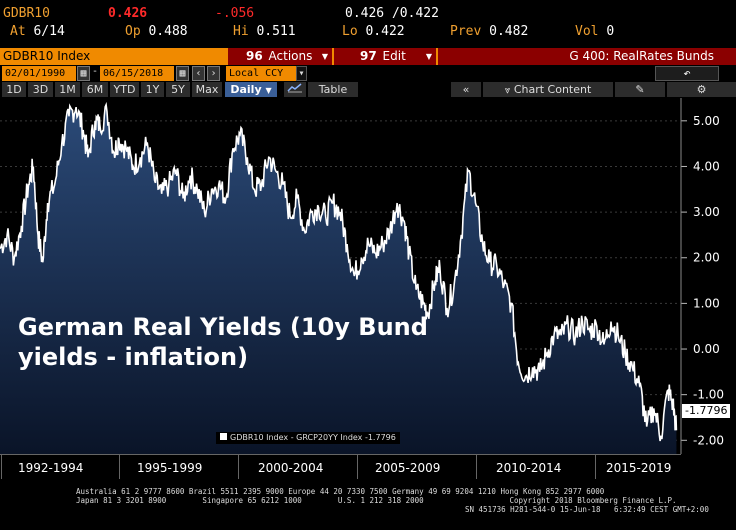 This screenshot has height=530, width=736. Describe the element at coordinates (368, 56) in the screenshot. I see `edit-number: 97` at that location.